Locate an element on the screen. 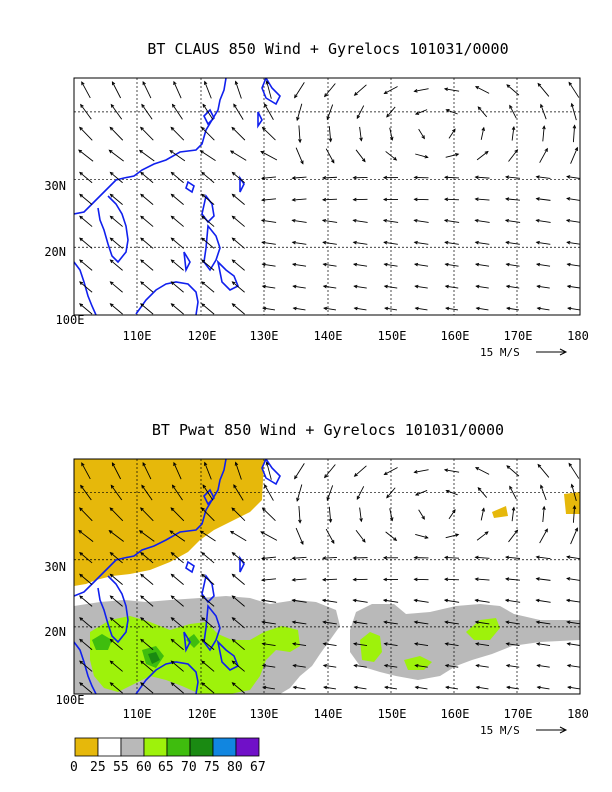  wind-scale-arrow is located at coordinates (552, 352).